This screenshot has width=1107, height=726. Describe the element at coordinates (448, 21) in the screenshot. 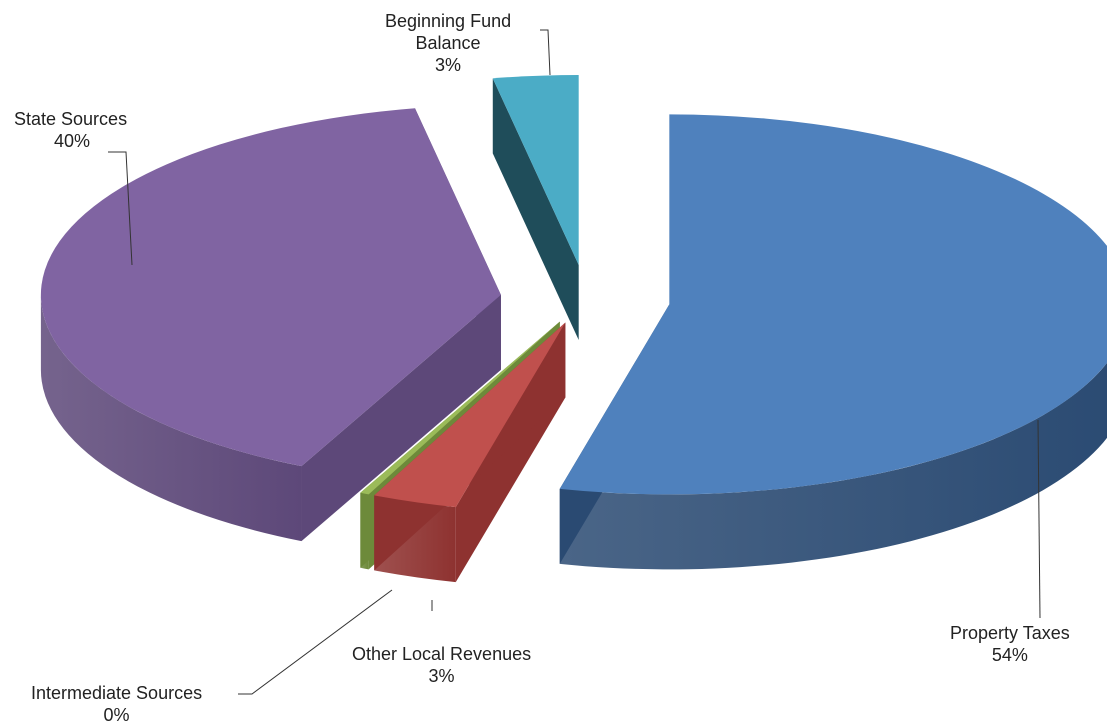

I see `label-beginning-fund-balance-line1: Beginning Fund` at that location.